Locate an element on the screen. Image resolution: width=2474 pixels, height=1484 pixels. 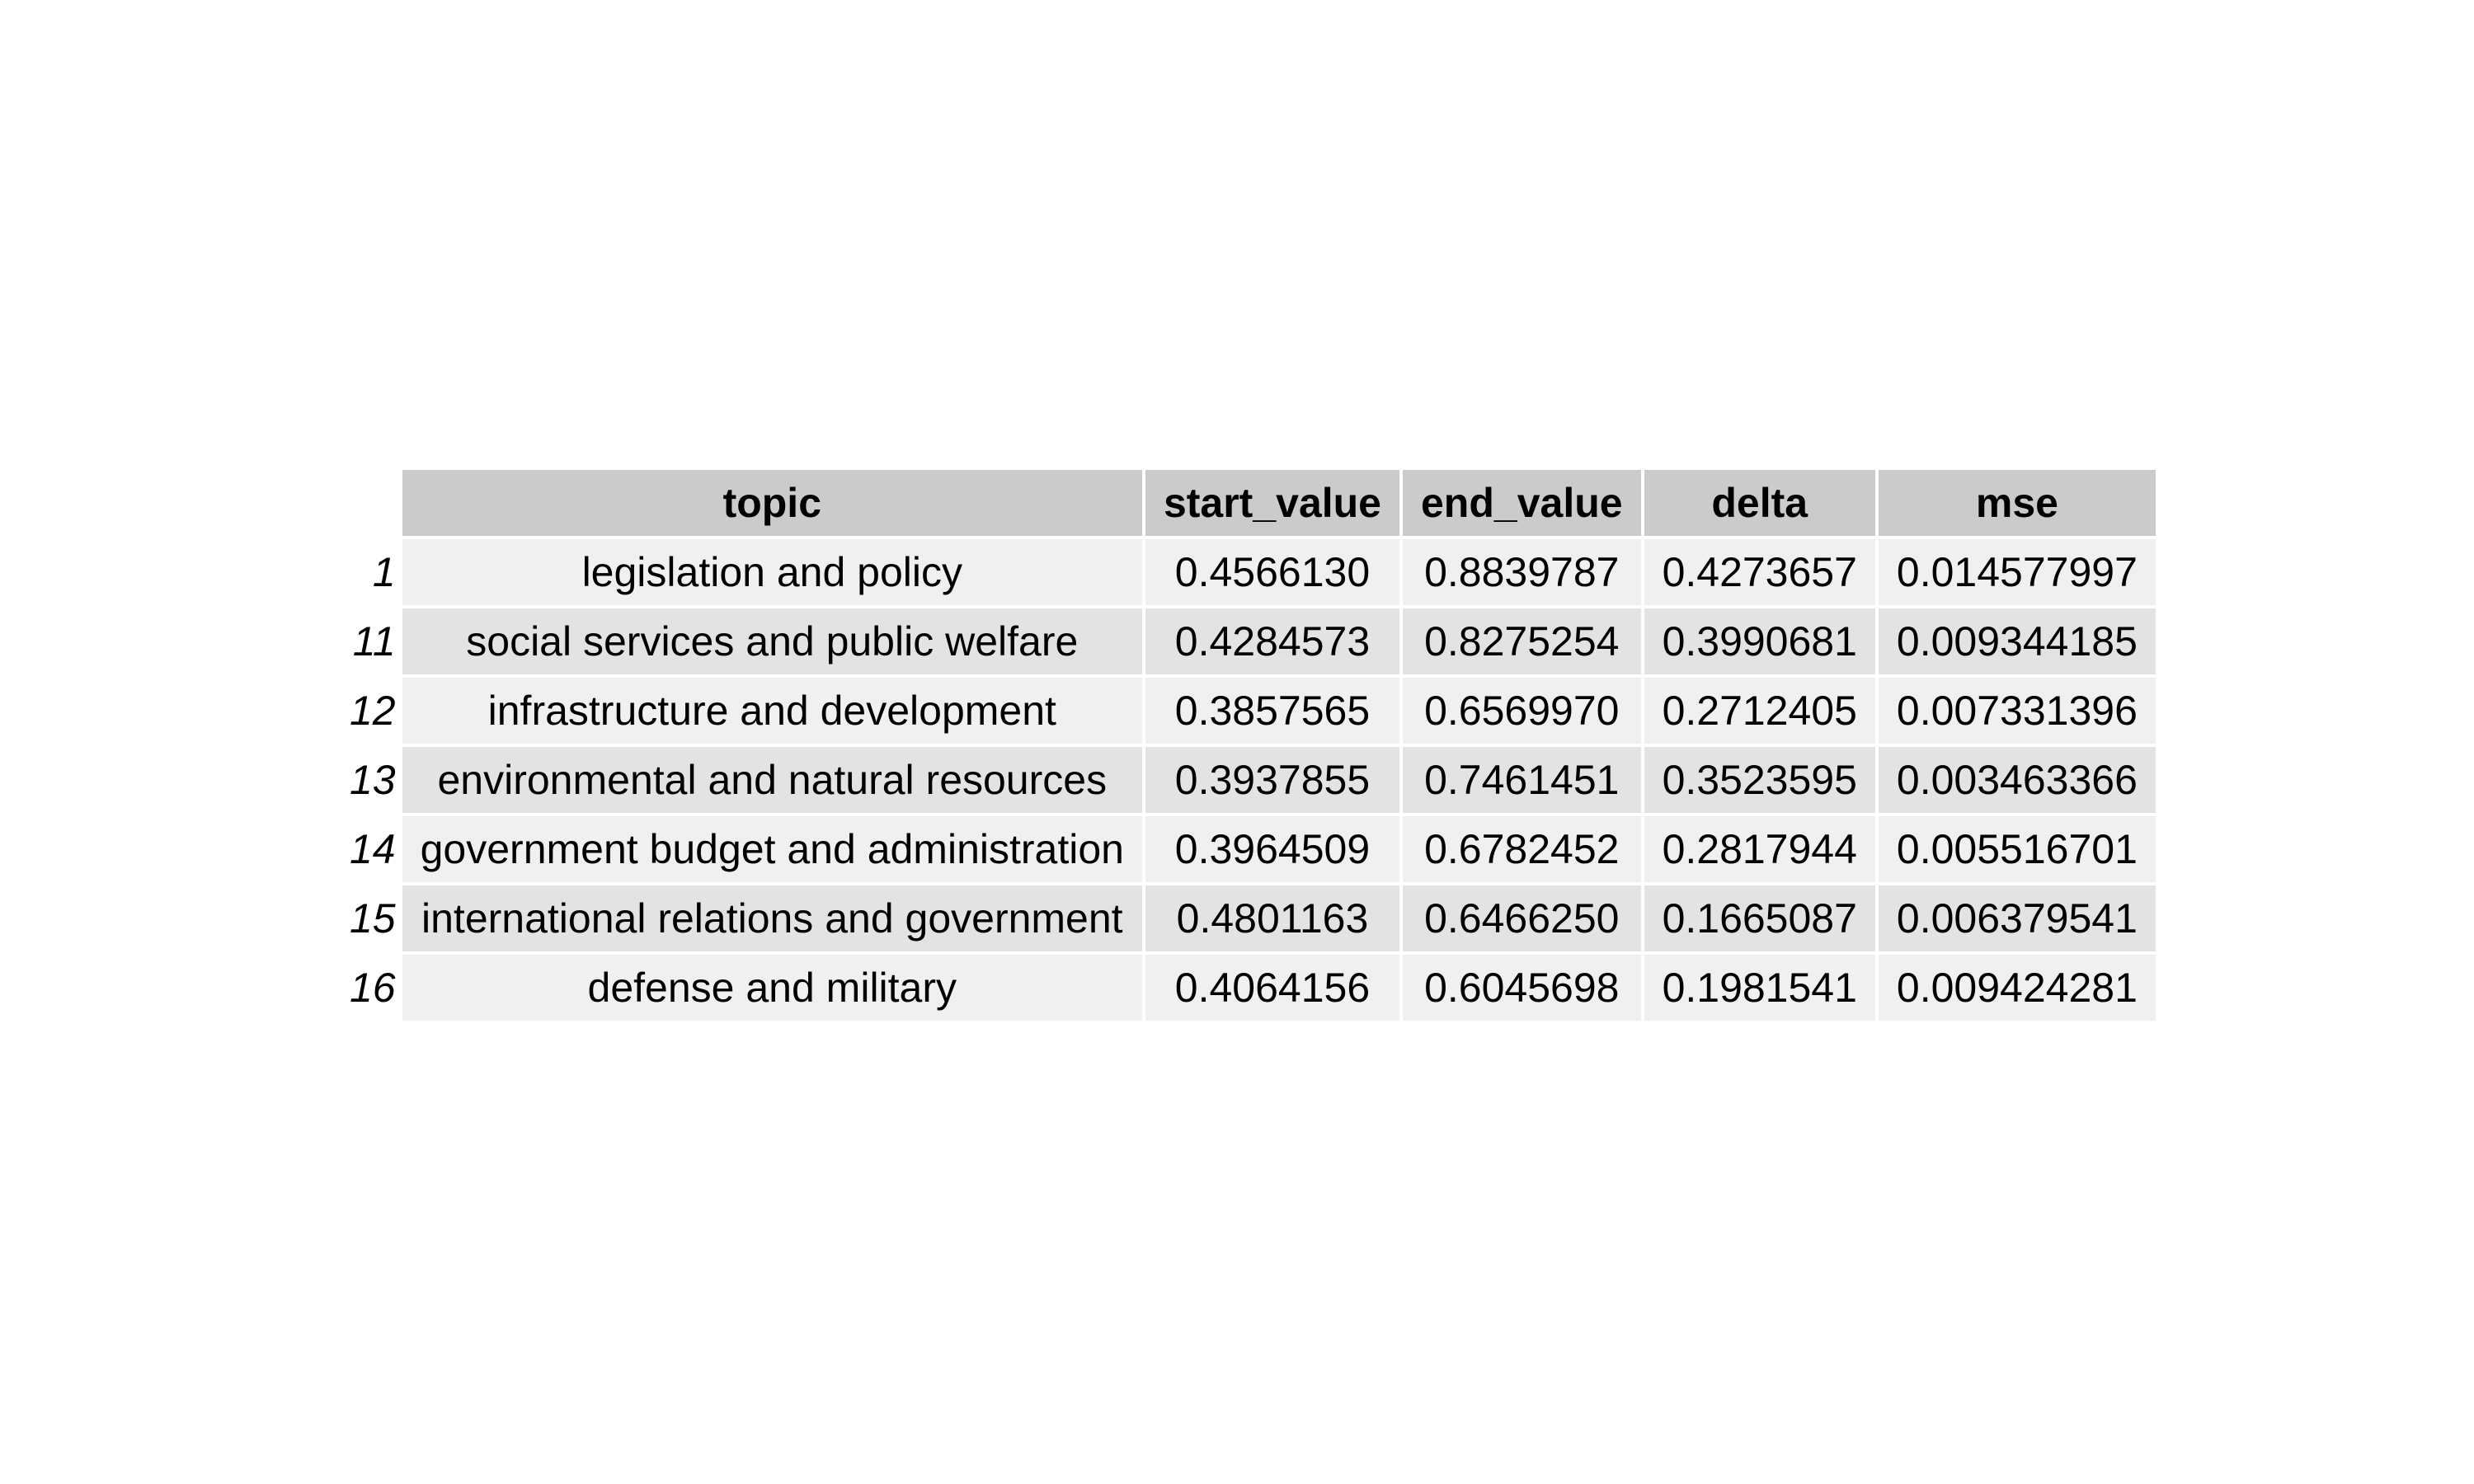
row-name: 11 is located at coordinates (374, 641).